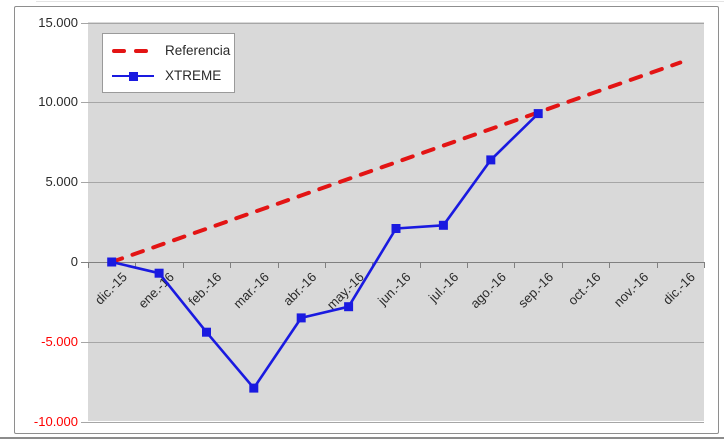 The height and width of the screenshot is (445, 724). I want to click on legend-label-referencia: Referencia, so click(198, 50).